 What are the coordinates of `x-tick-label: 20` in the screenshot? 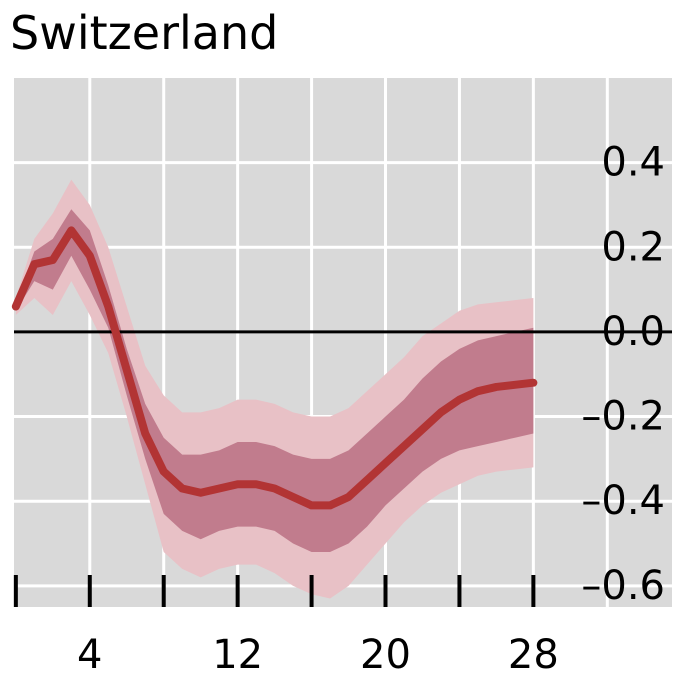 It's located at (385, 654).